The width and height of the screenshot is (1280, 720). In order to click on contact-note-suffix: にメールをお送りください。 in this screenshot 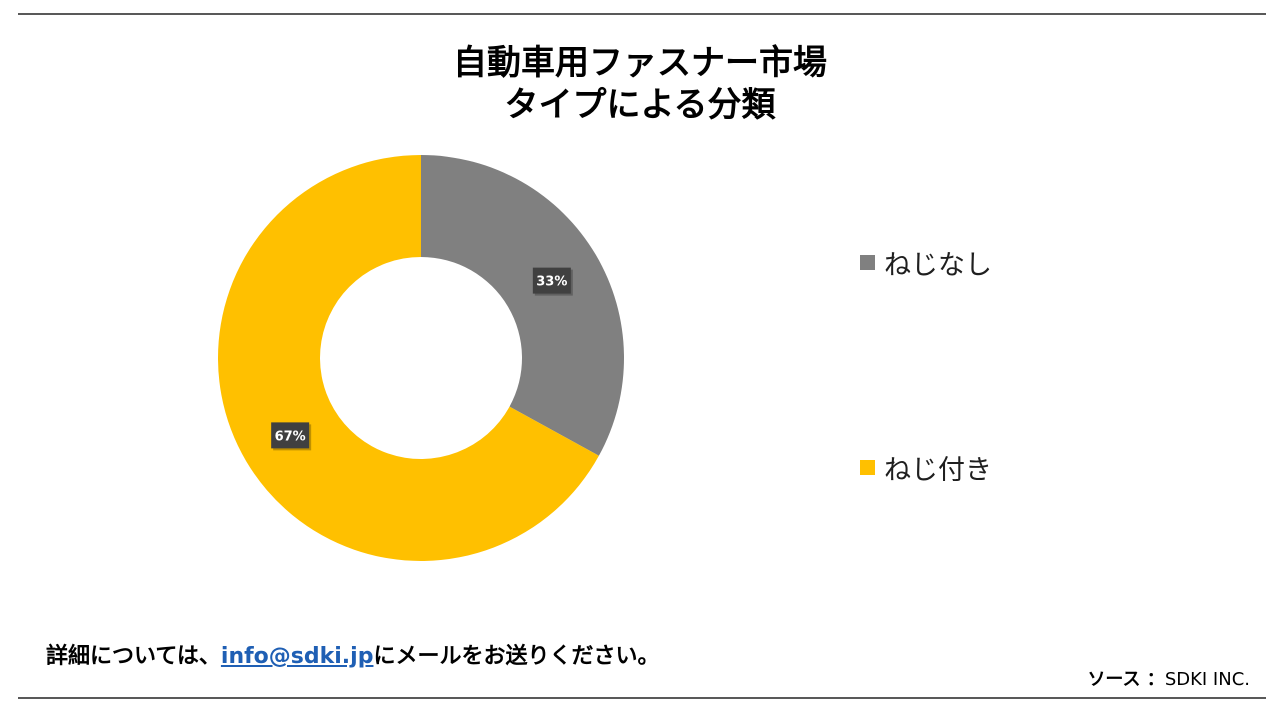, I will do `click(516, 656)`.